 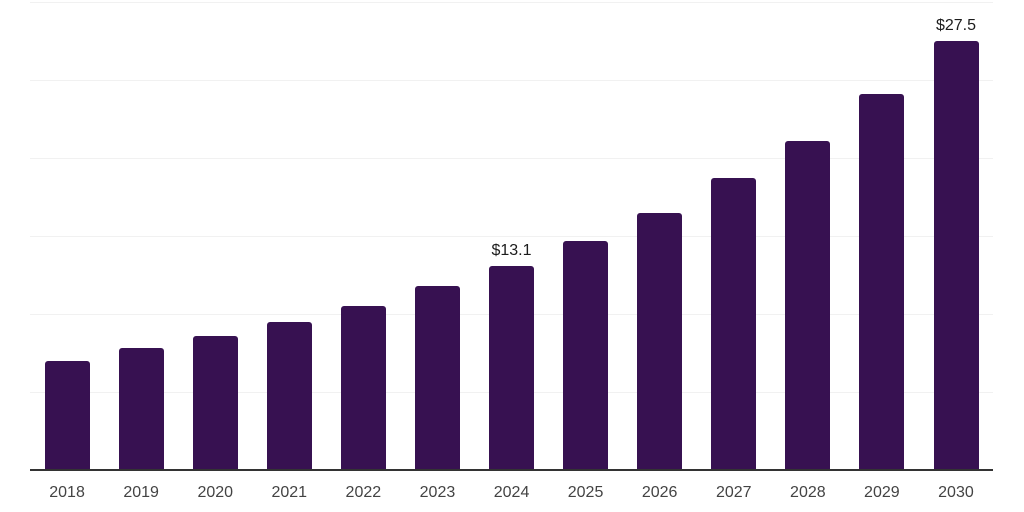 I want to click on value-label-2024: $13.1, so click(x=511, y=250).